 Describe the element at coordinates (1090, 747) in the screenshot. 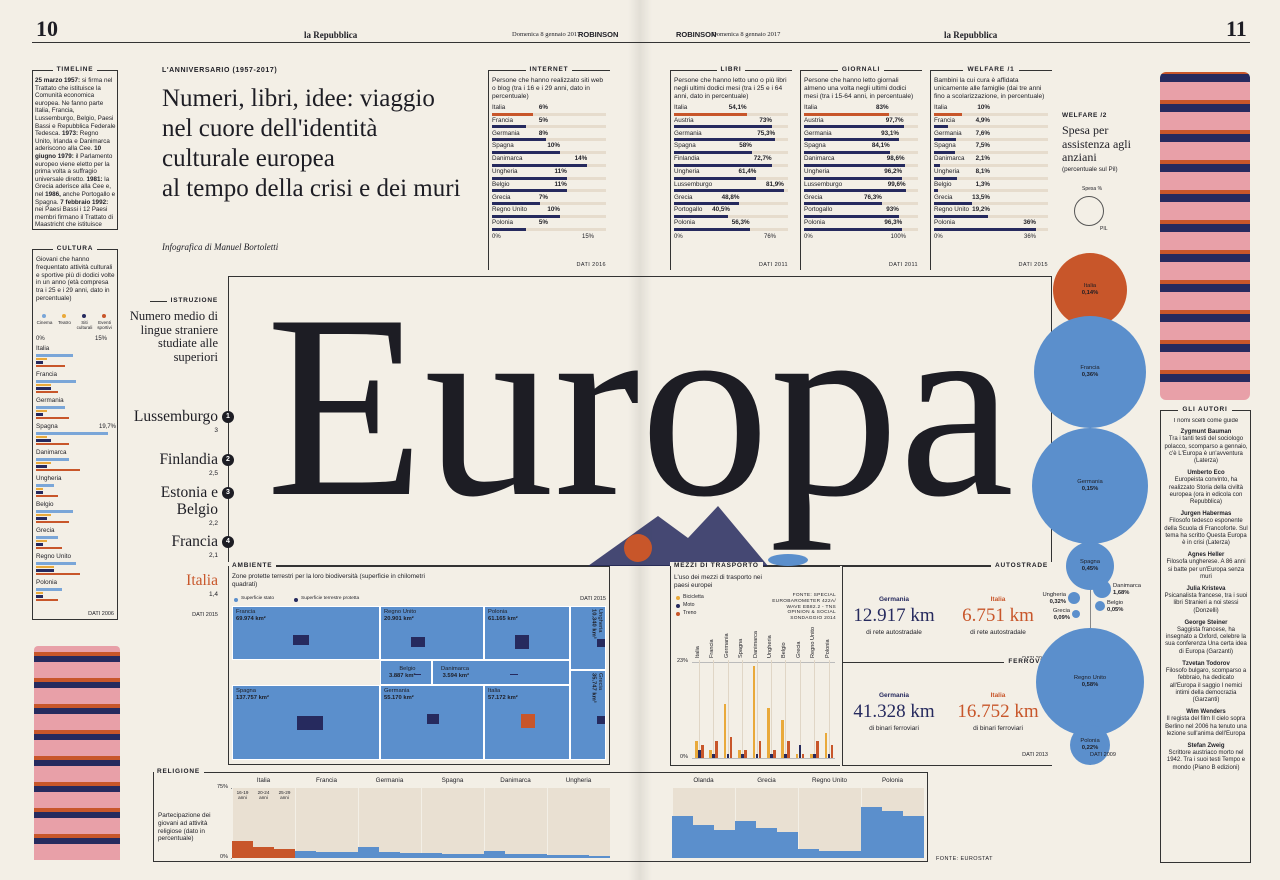

I see `circle-value: 0,22%` at that location.